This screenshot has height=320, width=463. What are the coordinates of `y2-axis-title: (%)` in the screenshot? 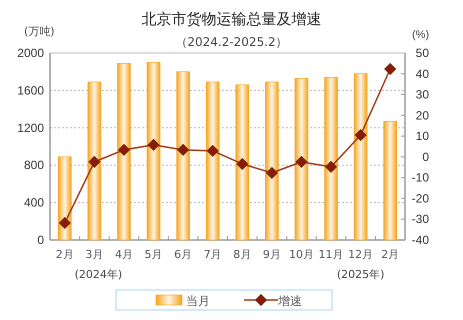 It's located at (421, 35).